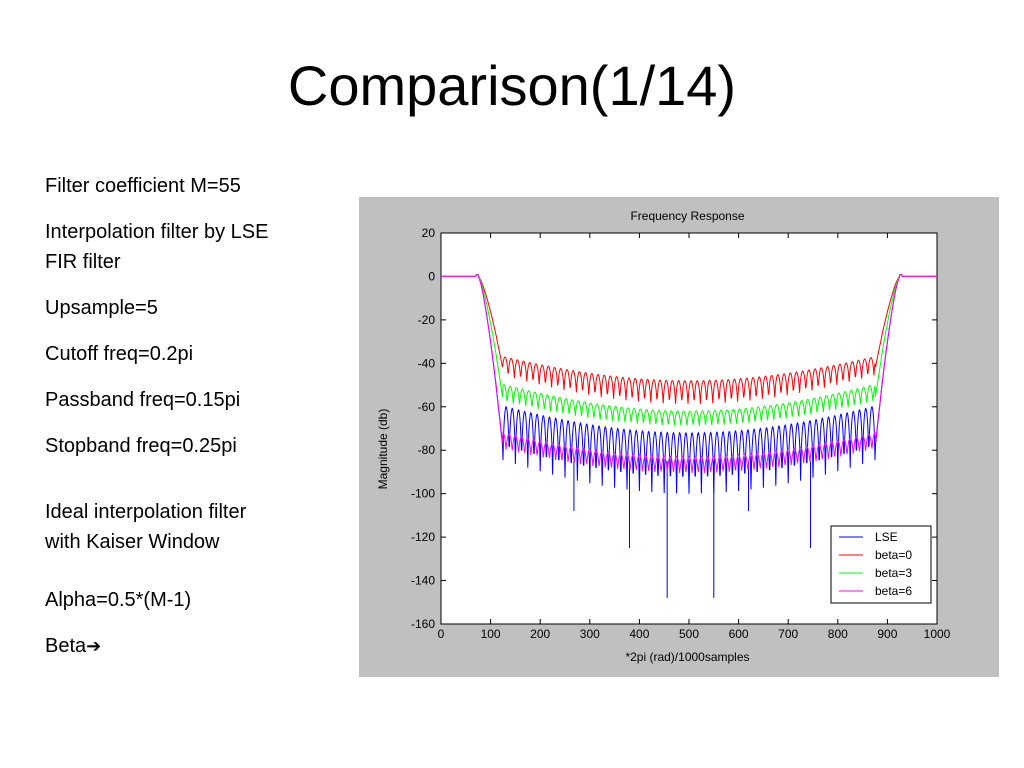 The width and height of the screenshot is (1024, 768). I want to click on y-tick-label: -100, so click(423, 494).